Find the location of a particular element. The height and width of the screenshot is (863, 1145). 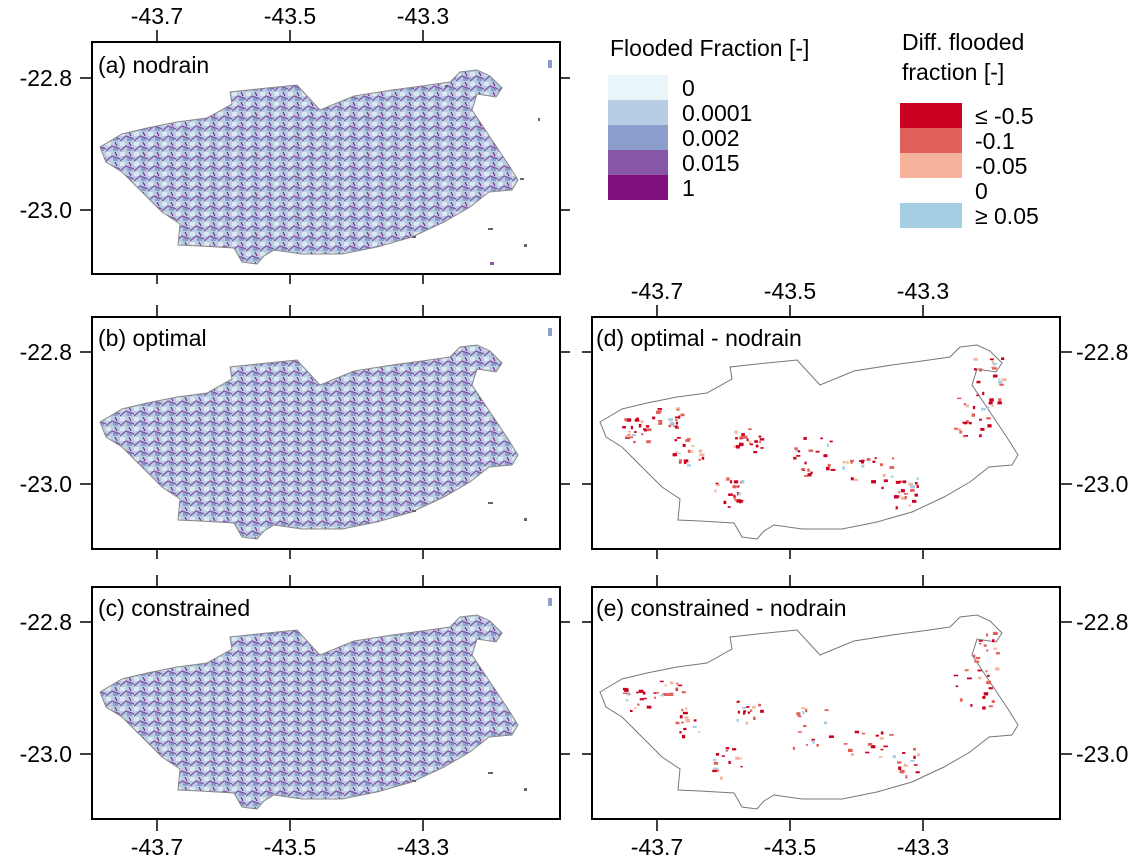

legend-swatch is located at coordinates (931, 140).